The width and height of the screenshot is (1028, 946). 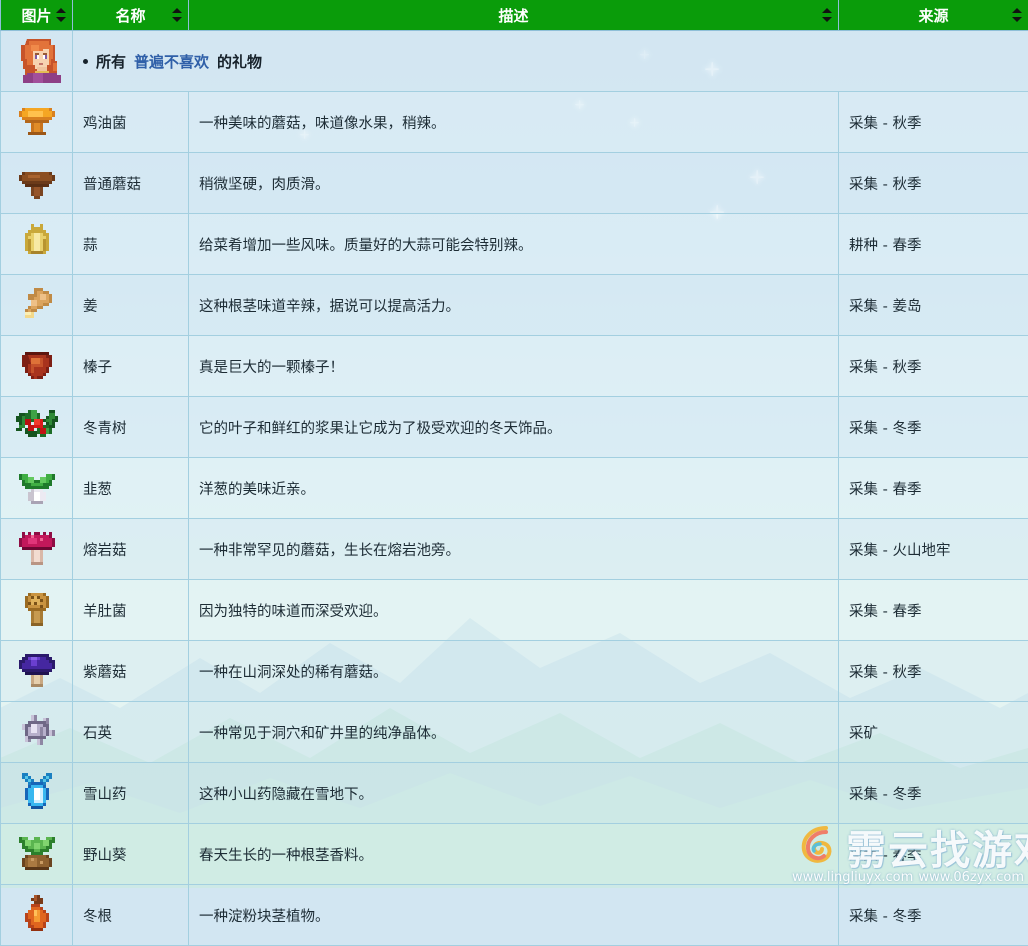 What do you see at coordinates (131, 732) in the screenshot?
I see `item-name: 石英` at bounding box center [131, 732].